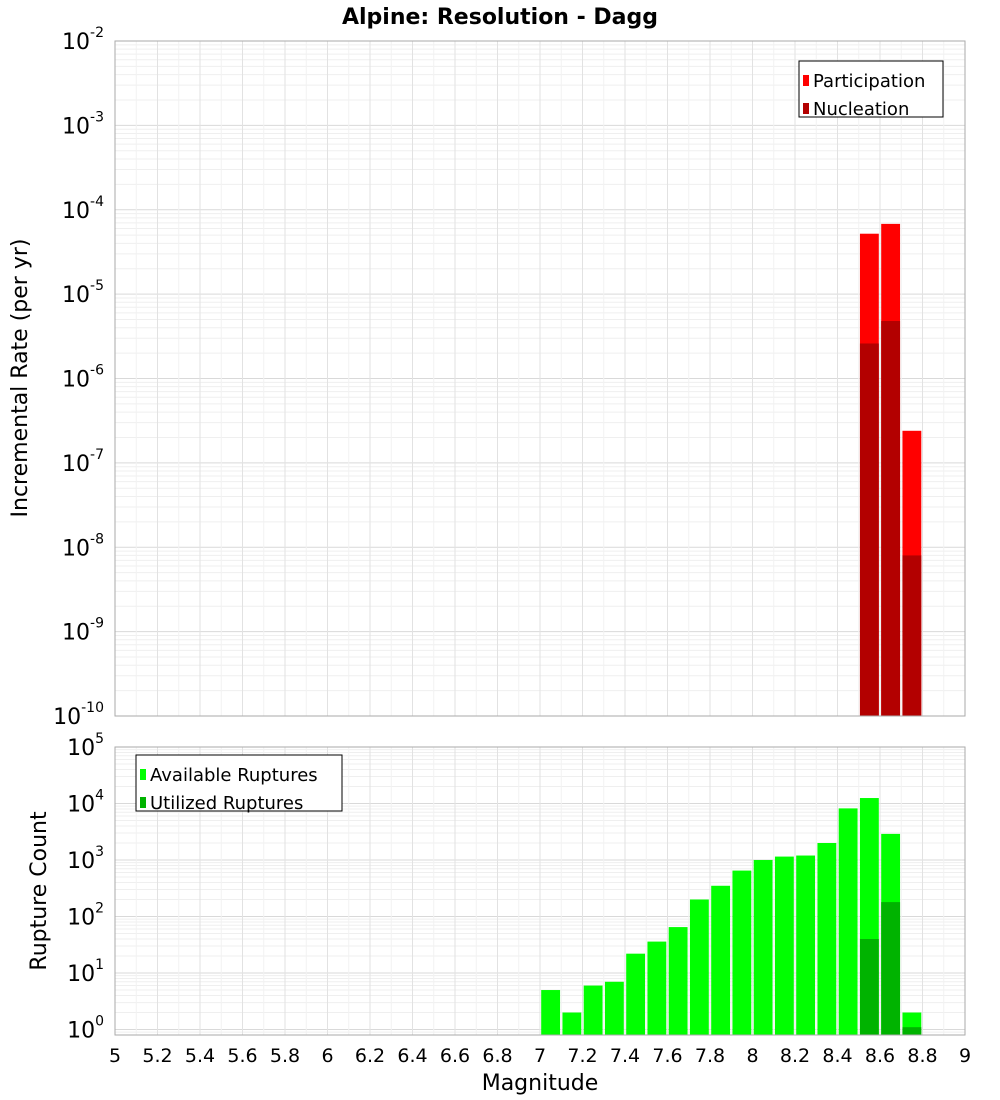  I want to click on legend: Available Ruptures Utilized Ruptures, so click(239, 784).